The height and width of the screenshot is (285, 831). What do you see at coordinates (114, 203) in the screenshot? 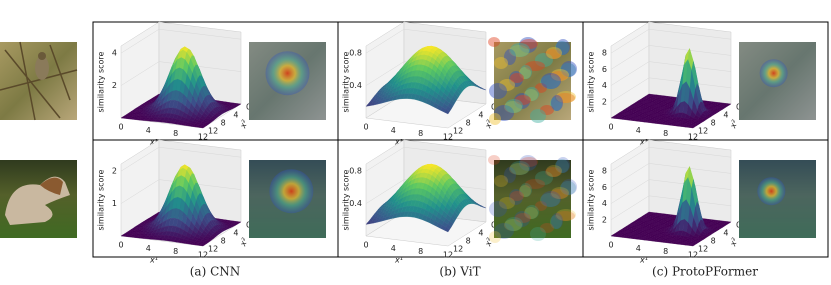
I see `z-tick-label: 1` at bounding box center [114, 203].